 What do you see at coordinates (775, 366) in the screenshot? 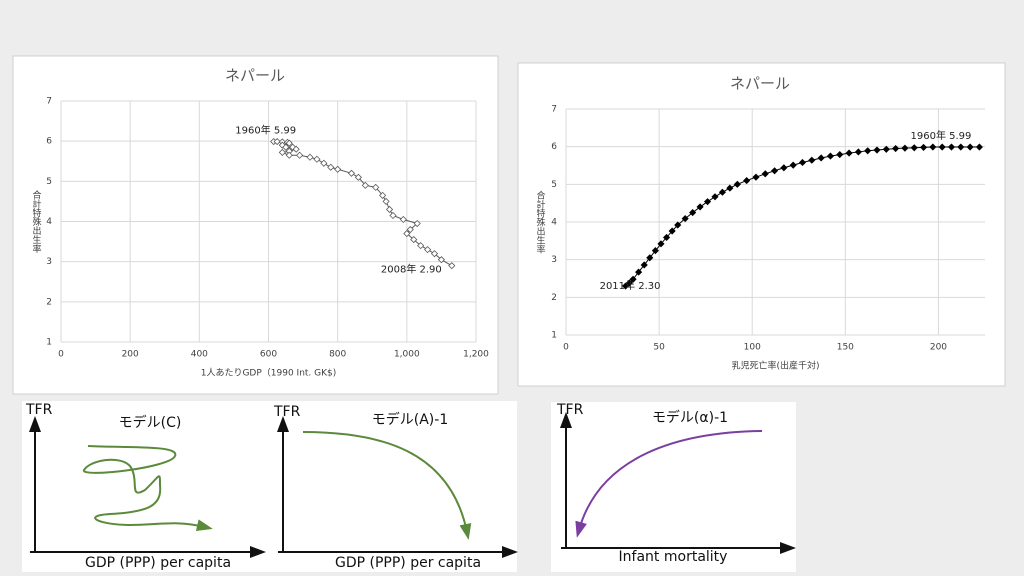
I see `x-axis-label: 乳児死亡率(出産千対)` at bounding box center [775, 366].